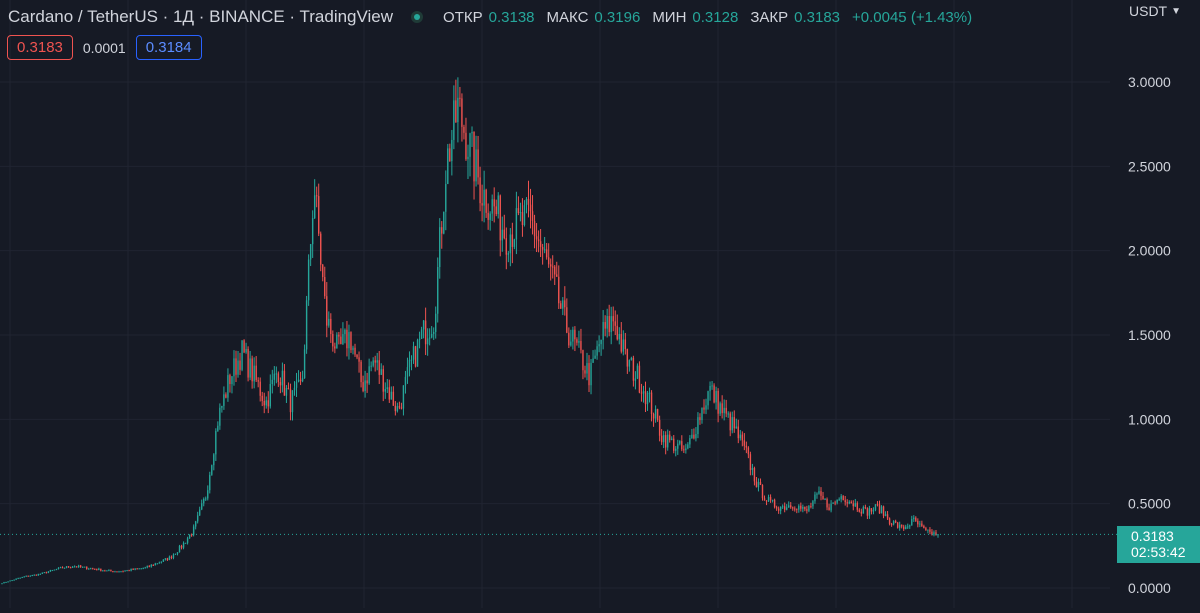 This screenshot has width=1200, height=613. Describe the element at coordinates (1155, 11) in the screenshot. I see `currency-selector: USDT ▼` at that location.